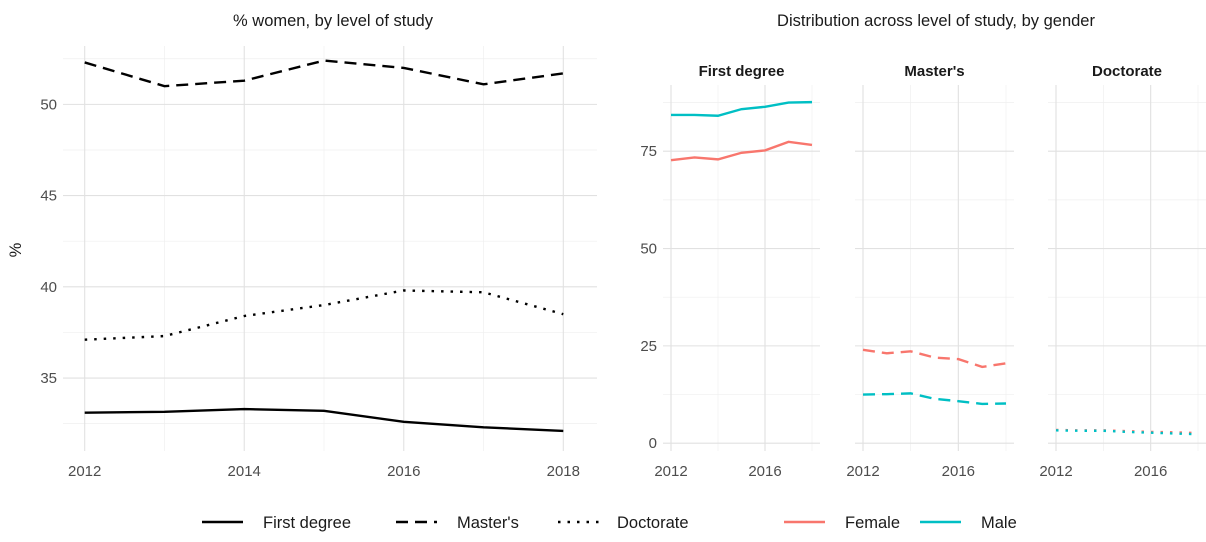  What do you see at coordinates (999, 523) in the screenshot?
I see `legend-label: Male` at bounding box center [999, 523].